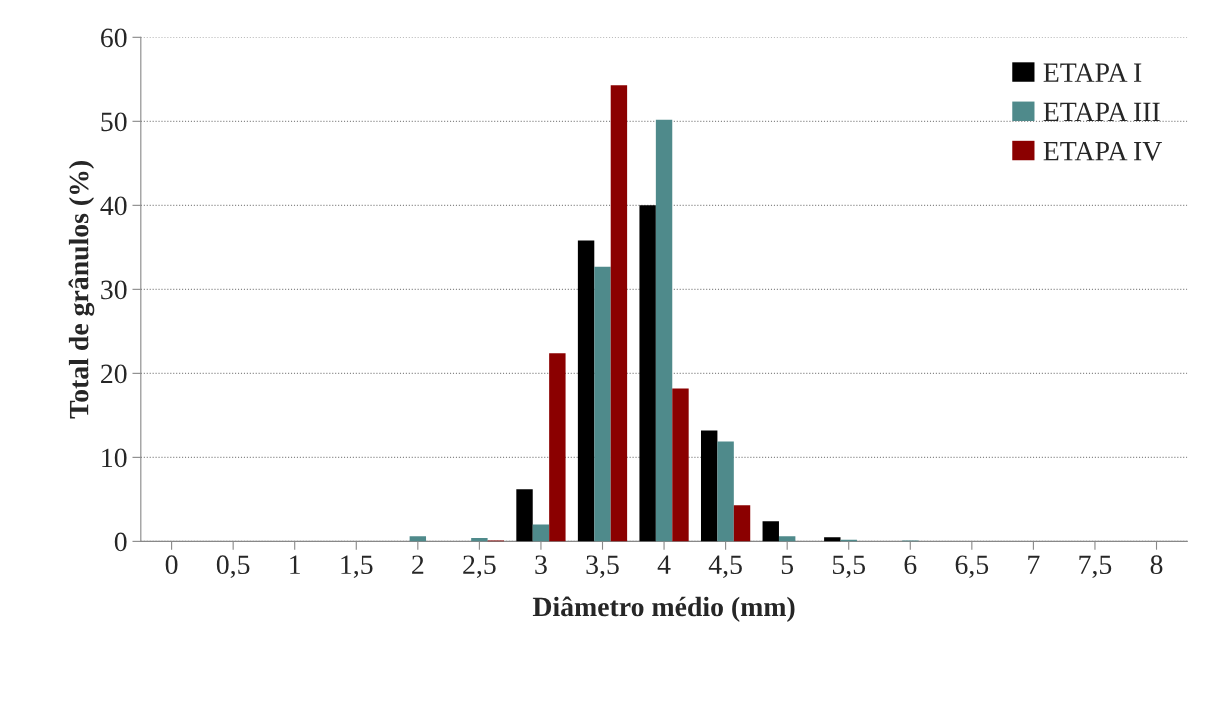 This screenshot has width=1214, height=704. What do you see at coordinates (663, 609) in the screenshot?
I see `x-axis-title: Diâmetro médio (mm)` at bounding box center [663, 609].